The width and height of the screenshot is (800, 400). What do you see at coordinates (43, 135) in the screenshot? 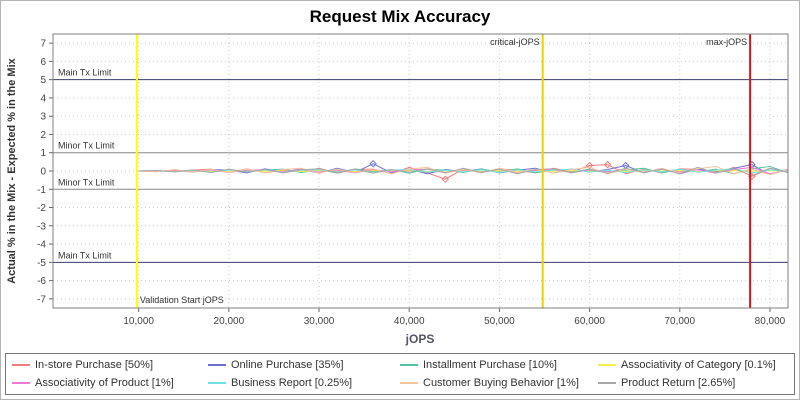
I see `y-tick-label: 2` at bounding box center [43, 135].